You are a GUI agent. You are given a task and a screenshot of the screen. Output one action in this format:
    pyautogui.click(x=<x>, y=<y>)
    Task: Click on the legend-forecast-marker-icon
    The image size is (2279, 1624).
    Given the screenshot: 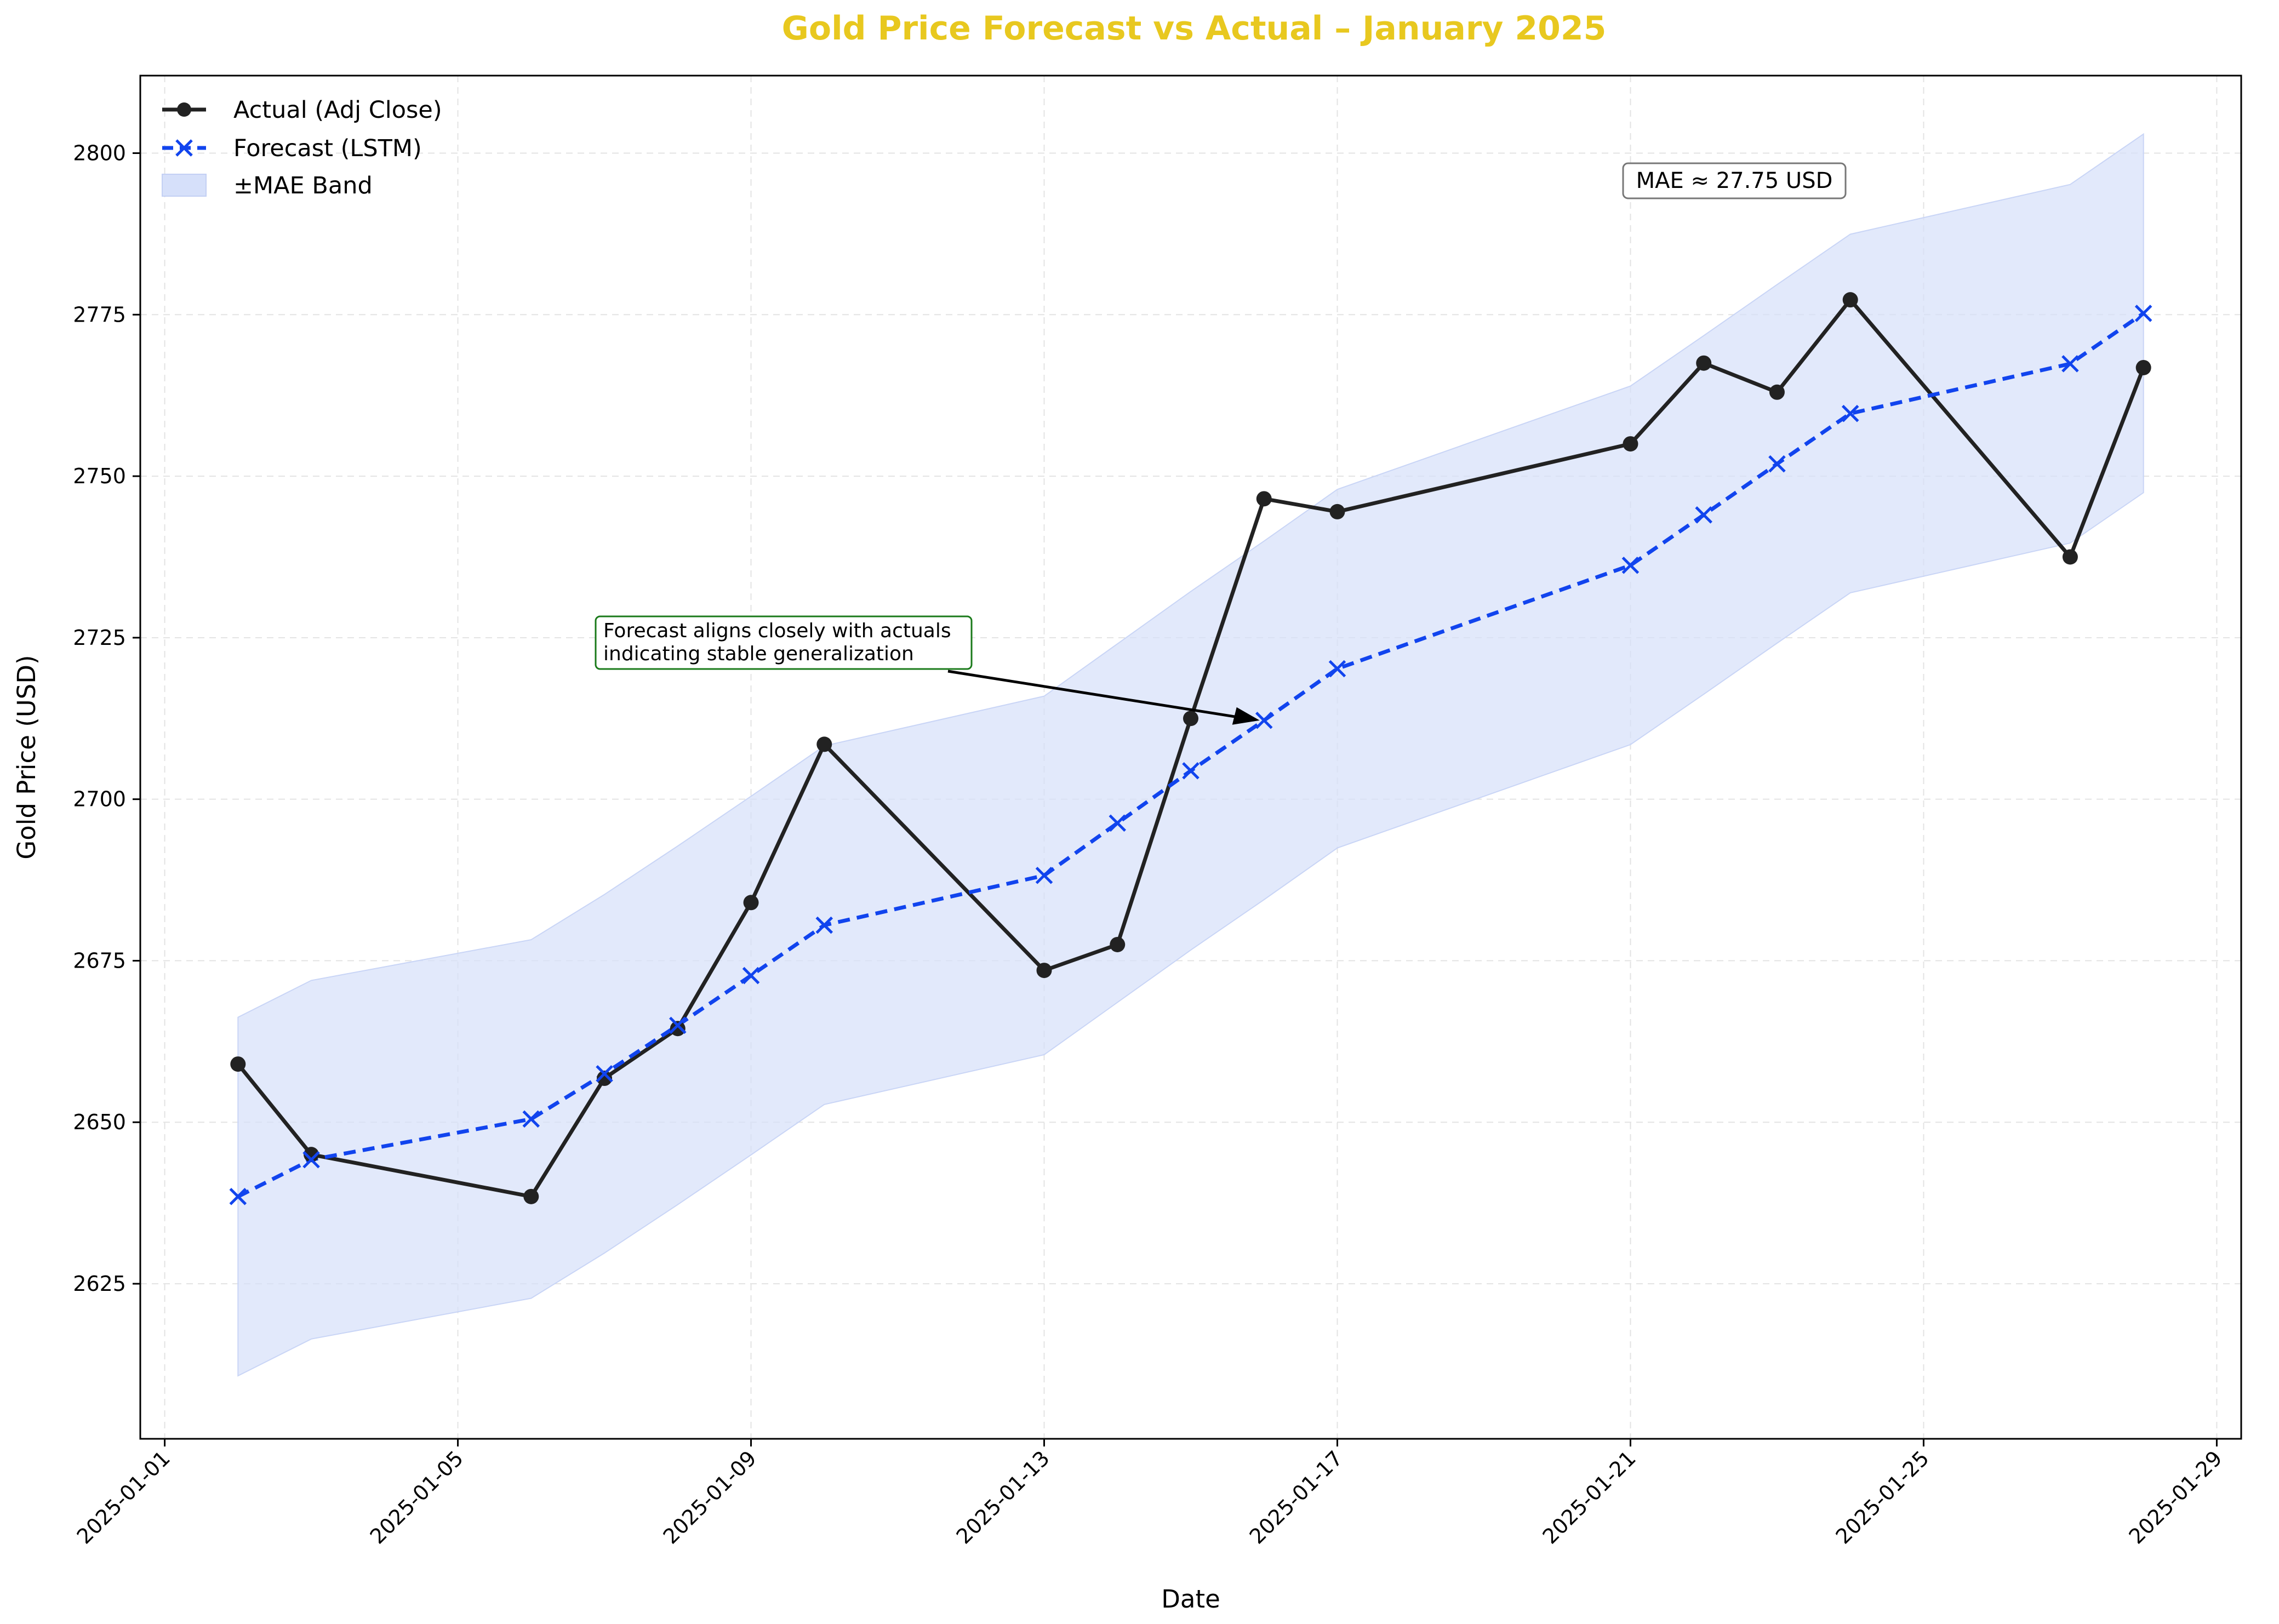 What is the action you would take?
    pyautogui.click(x=184, y=148)
    